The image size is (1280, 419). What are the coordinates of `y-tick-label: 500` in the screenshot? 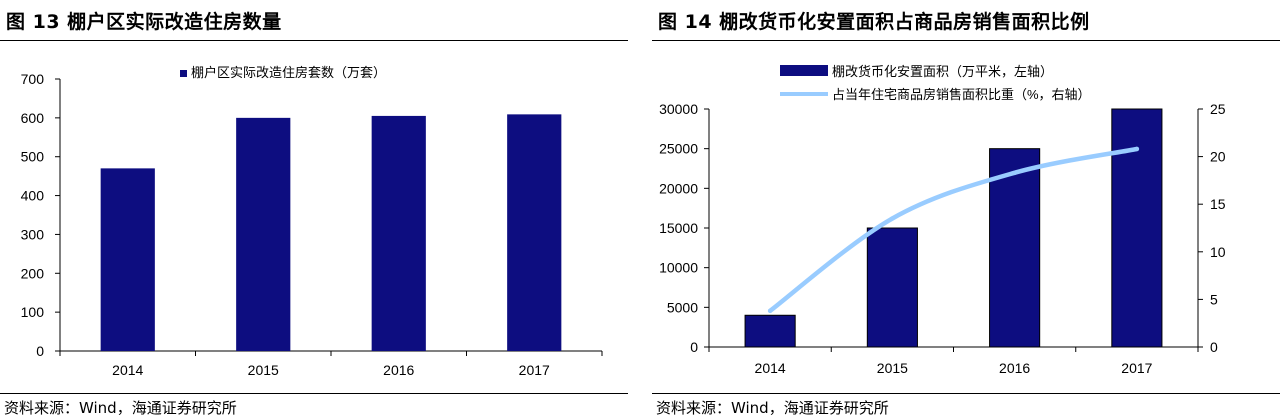 It's located at (33, 157).